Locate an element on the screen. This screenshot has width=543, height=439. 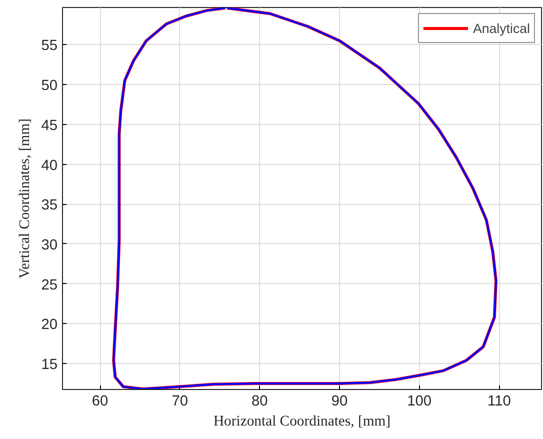
x-tick-label: 100 is located at coordinates (419, 402).